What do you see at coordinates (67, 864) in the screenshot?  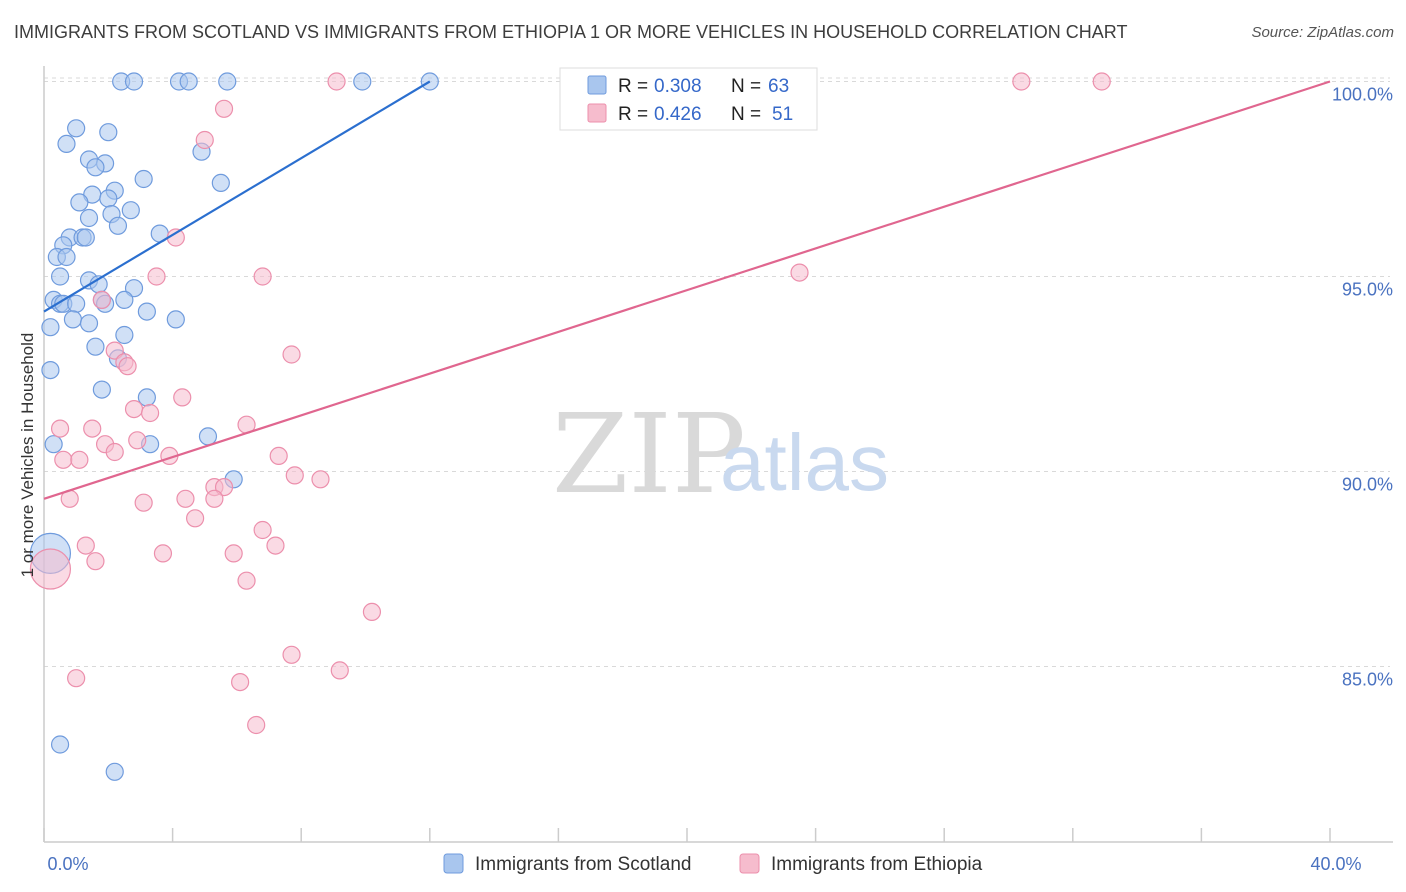 I see `x-tick-label: 0.0%` at bounding box center [67, 864].